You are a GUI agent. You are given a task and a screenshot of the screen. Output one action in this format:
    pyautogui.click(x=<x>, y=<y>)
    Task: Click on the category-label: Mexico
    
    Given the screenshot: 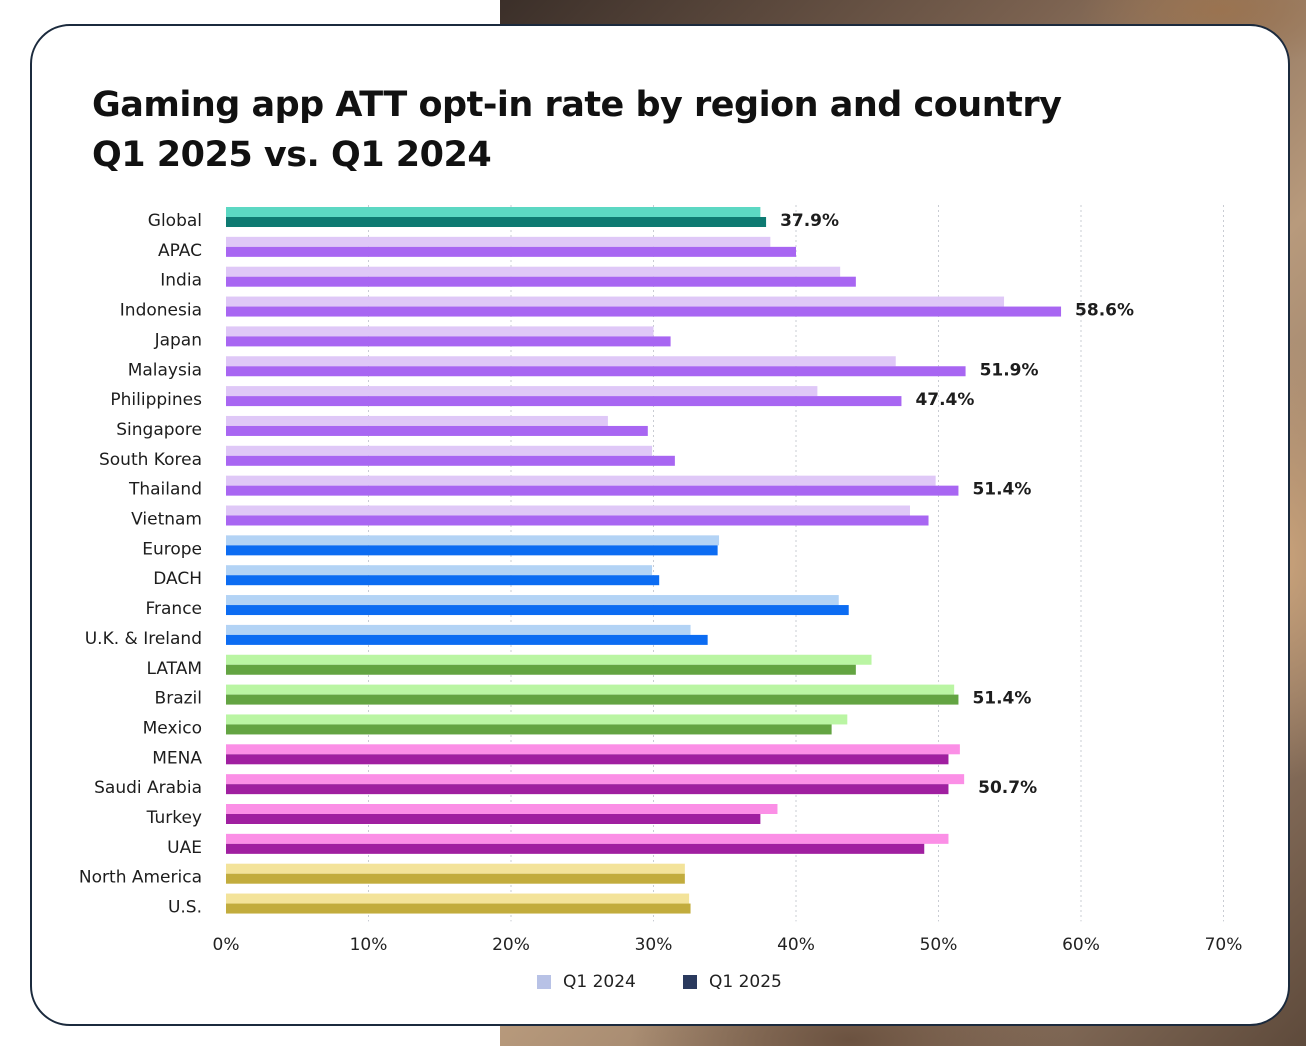 What is the action you would take?
    pyautogui.click(x=172, y=728)
    